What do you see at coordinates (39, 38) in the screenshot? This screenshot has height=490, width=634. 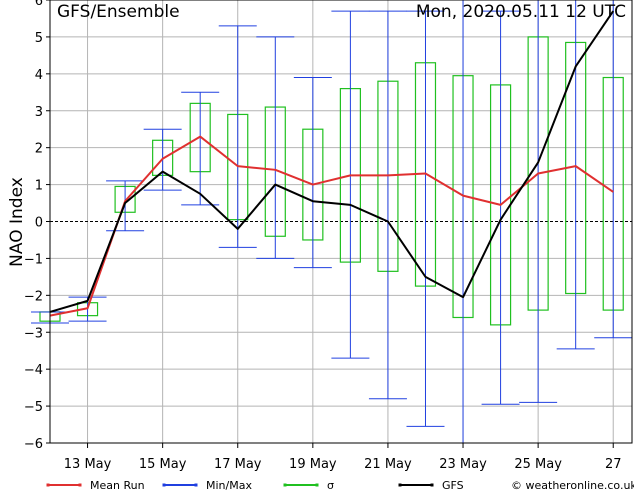 I see `y-tick-label: 5` at bounding box center [39, 38].